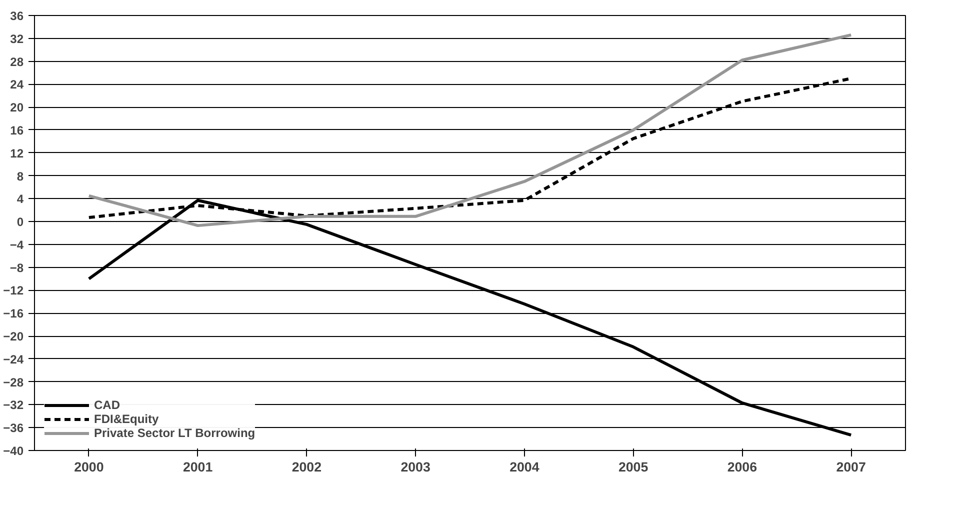 The width and height of the screenshot is (956, 507). Describe the element at coordinates (13, 337) in the screenshot. I see `y-tick-label: −20` at that location.